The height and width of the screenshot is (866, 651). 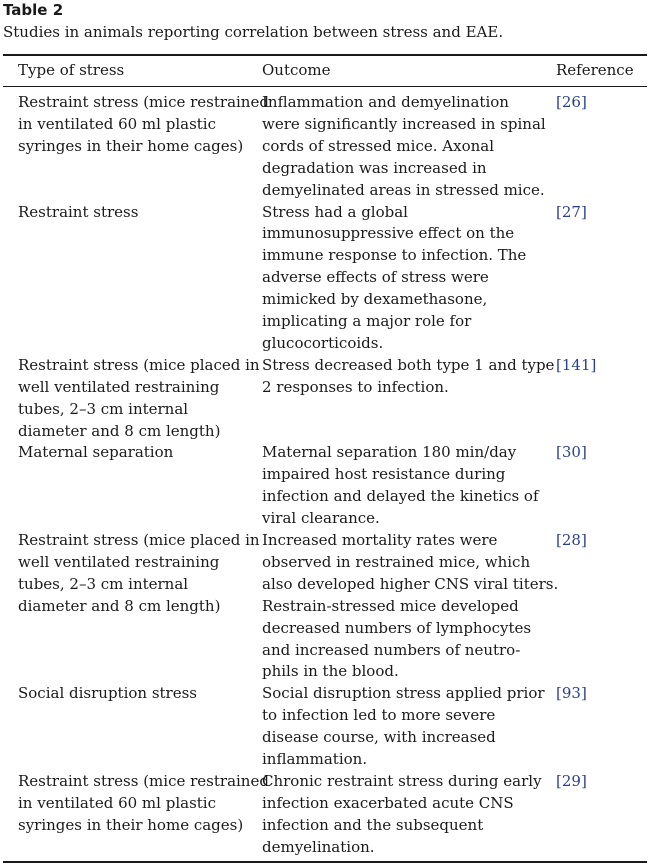 What do you see at coordinates (378, 145) in the screenshot?
I see `cell-outcome-line: cords of stressed mice. Axonal` at bounding box center [378, 145].